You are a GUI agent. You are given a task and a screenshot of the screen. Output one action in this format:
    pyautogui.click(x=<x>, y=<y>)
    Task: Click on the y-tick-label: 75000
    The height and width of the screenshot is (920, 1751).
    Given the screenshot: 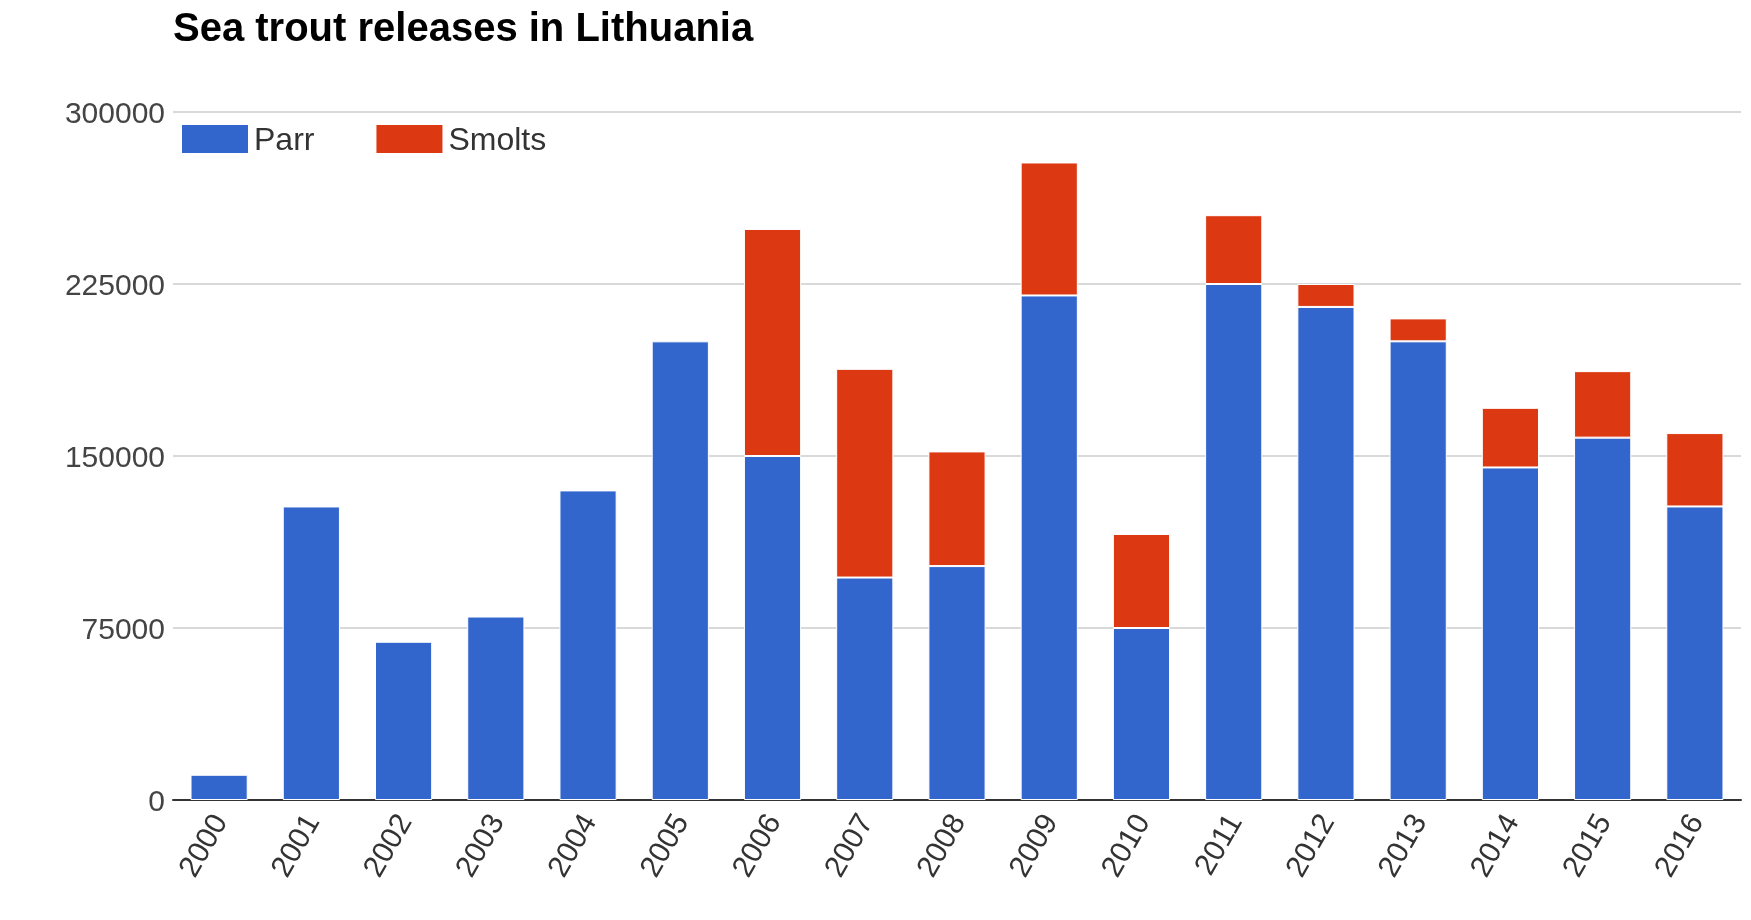 What is the action you would take?
    pyautogui.click(x=123, y=628)
    